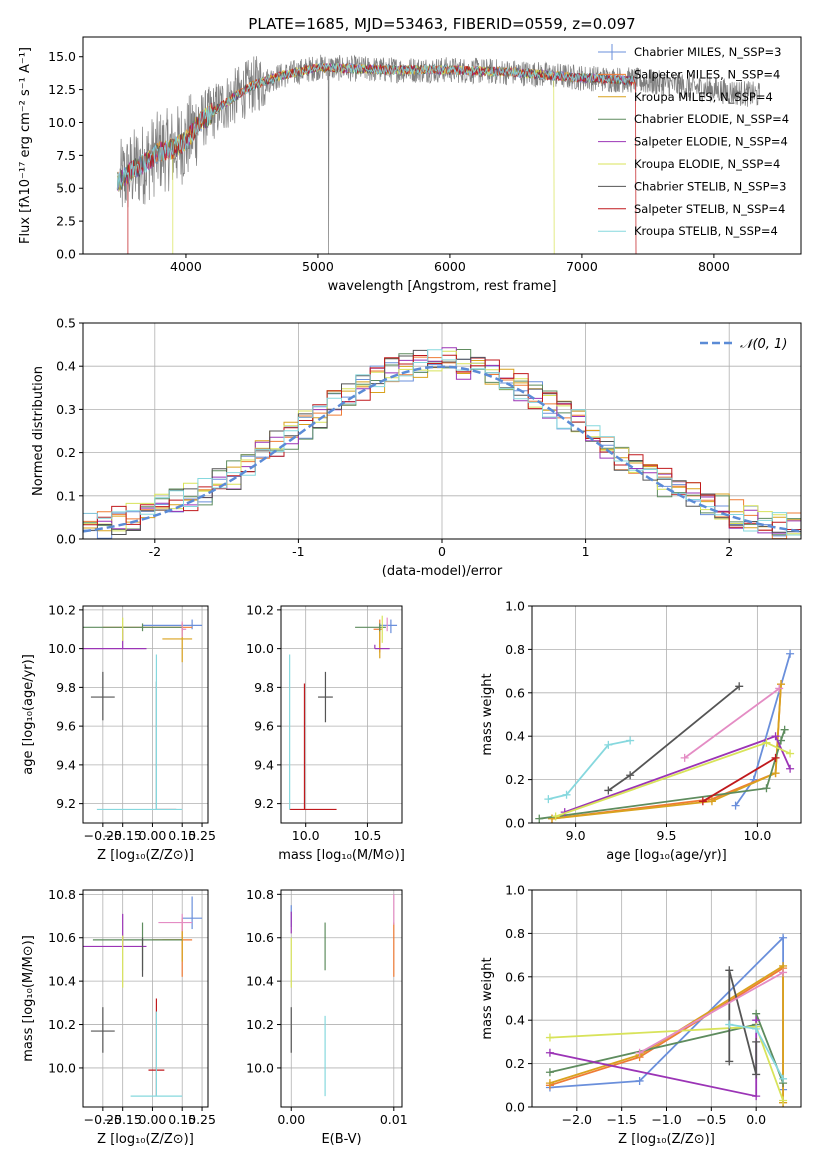 This screenshot has height=1170, width=819. I want to click on x-tick-label: 5000, so click(318, 266).